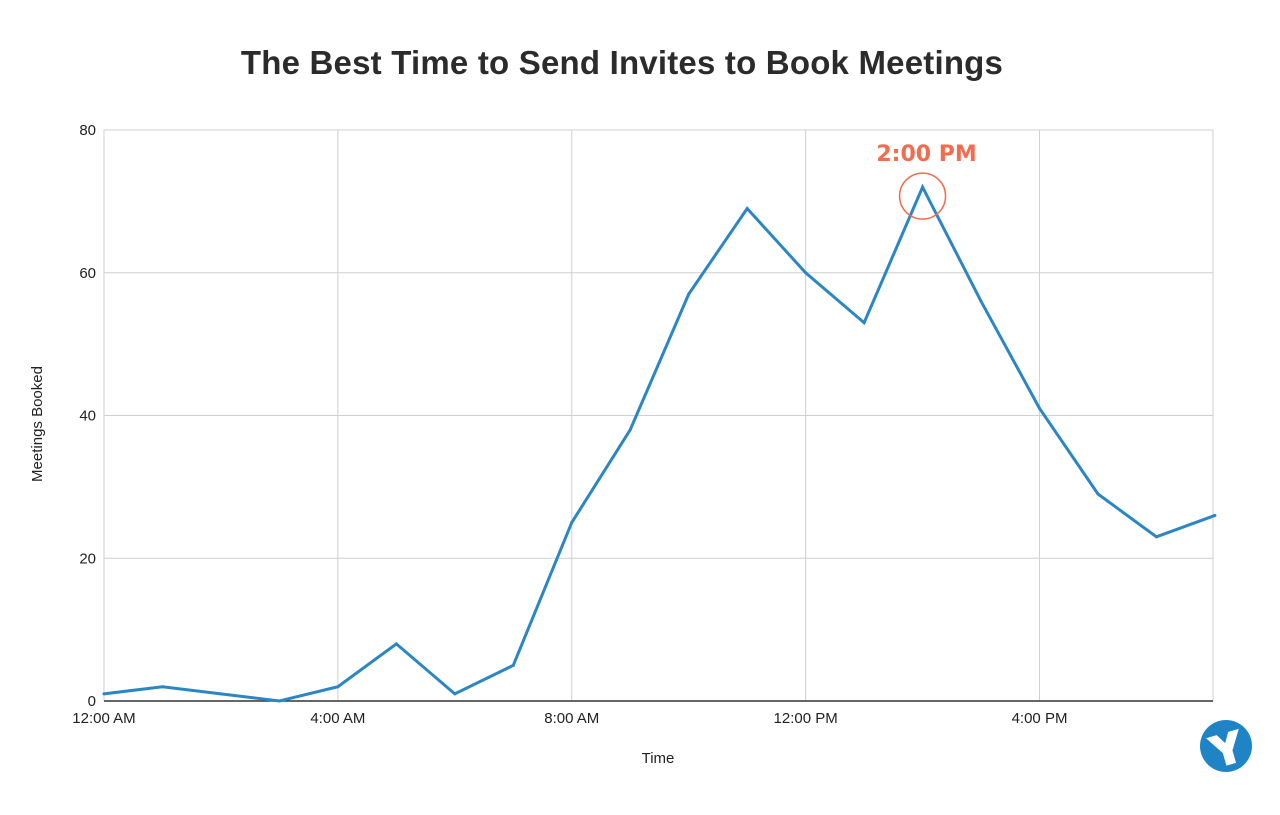 Image resolution: width=1280 pixels, height=815 pixels. What do you see at coordinates (658, 758) in the screenshot?
I see `x-axis-title: Time` at bounding box center [658, 758].